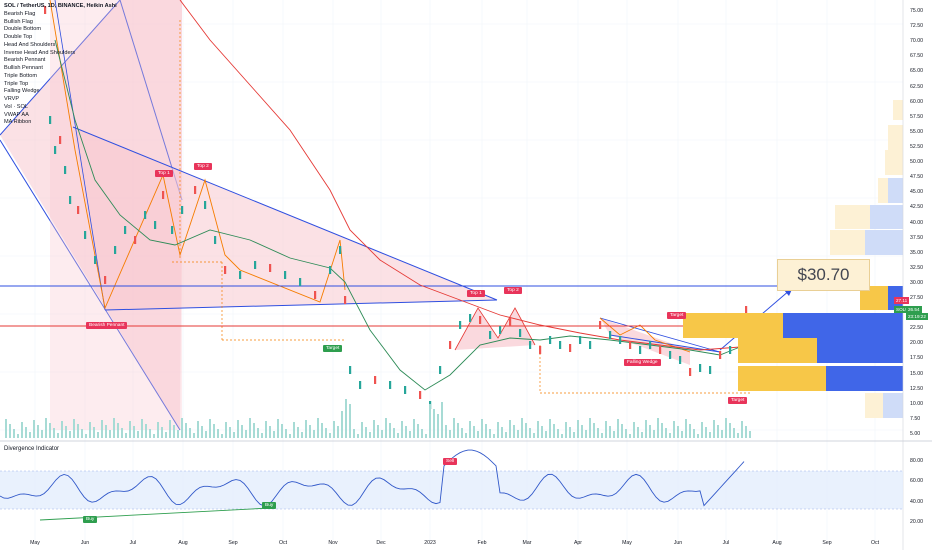 This screenshot has width=932, height=550. Describe the element at coordinates (916, 11) in the screenshot. I see `price-tick: 75.00` at that location.